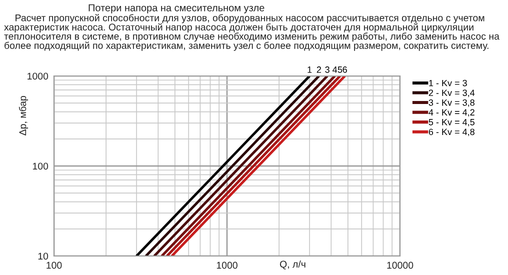 The image size is (508, 275). What do you see at coordinates (40, 166) in the screenshot?
I see `y-tick-label: 100` at bounding box center [40, 166].